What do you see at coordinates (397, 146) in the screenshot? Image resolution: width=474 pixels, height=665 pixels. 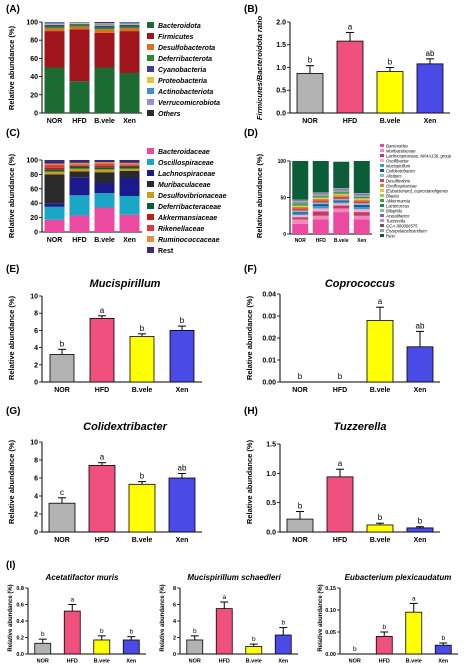 I see `legend-d-label-0: Bacteroides` at bounding box center [397, 146].